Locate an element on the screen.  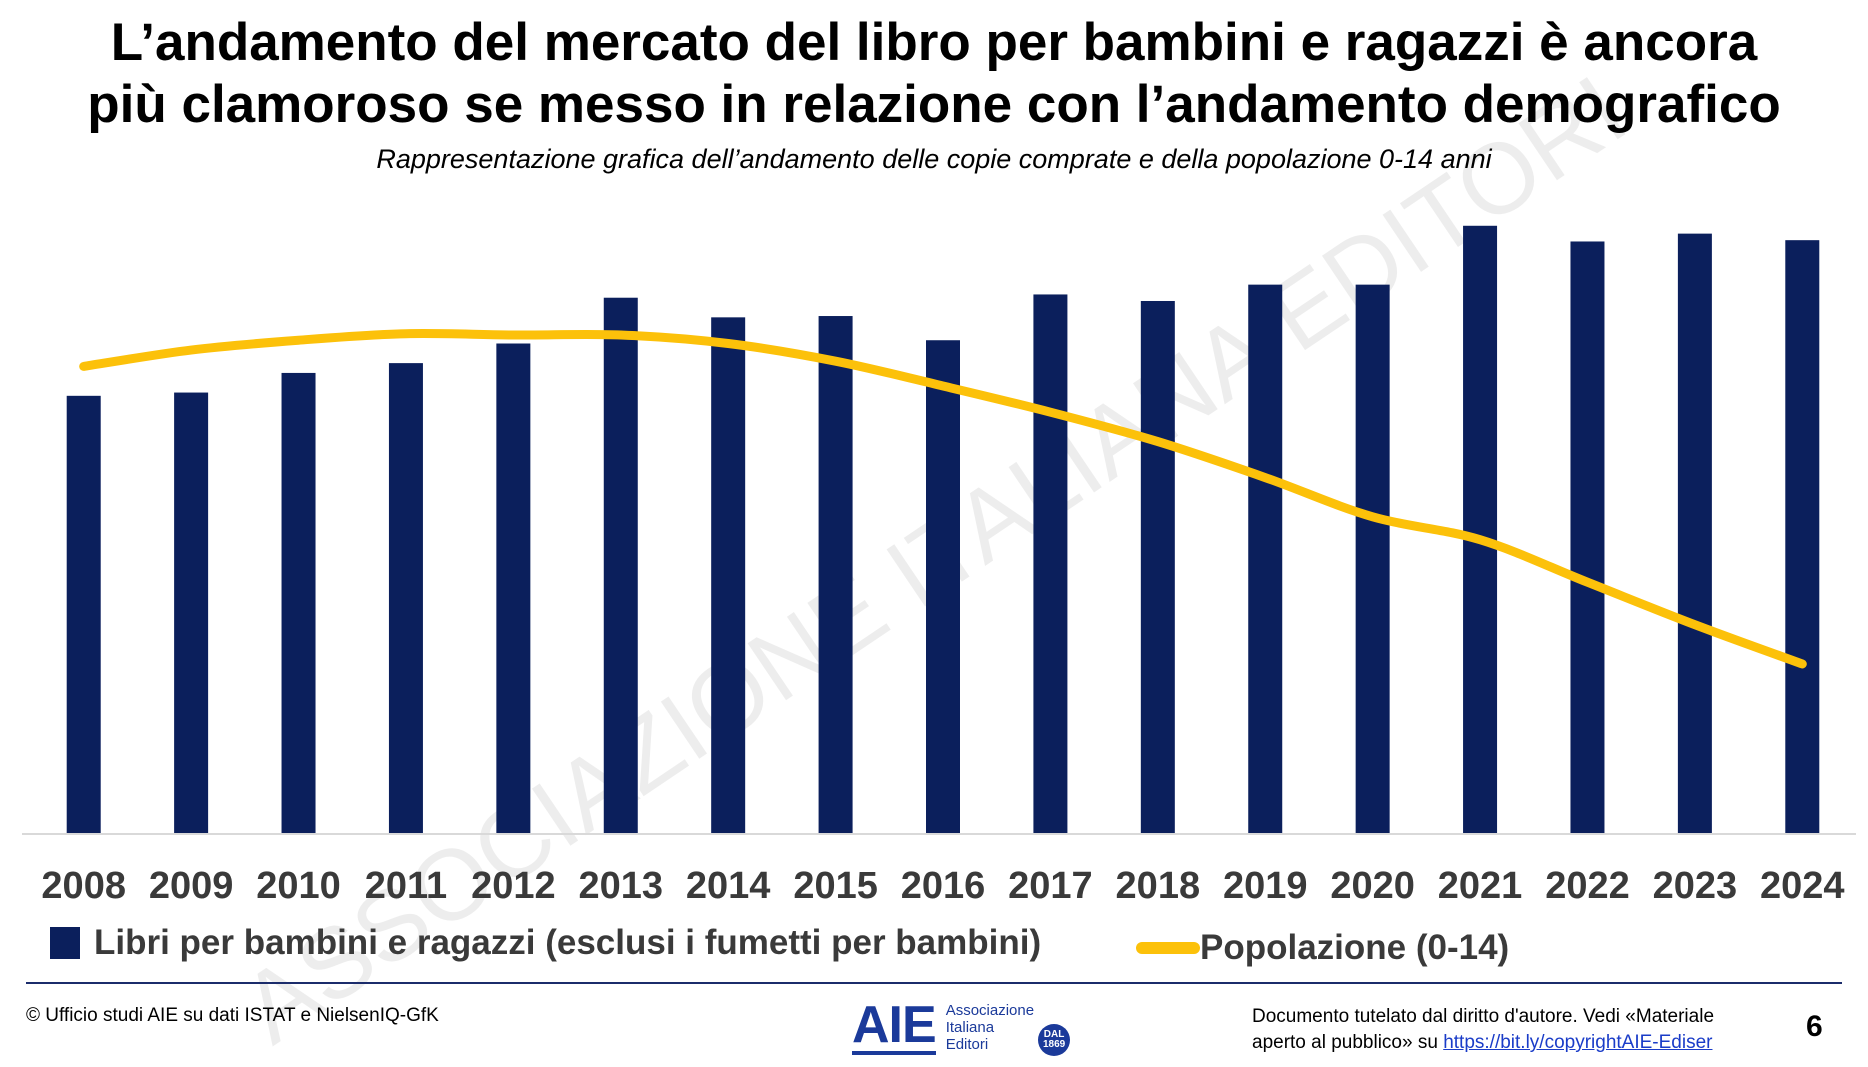
legend-population-label: Popolazione (0-14) is located at coordinates (1355, 947).